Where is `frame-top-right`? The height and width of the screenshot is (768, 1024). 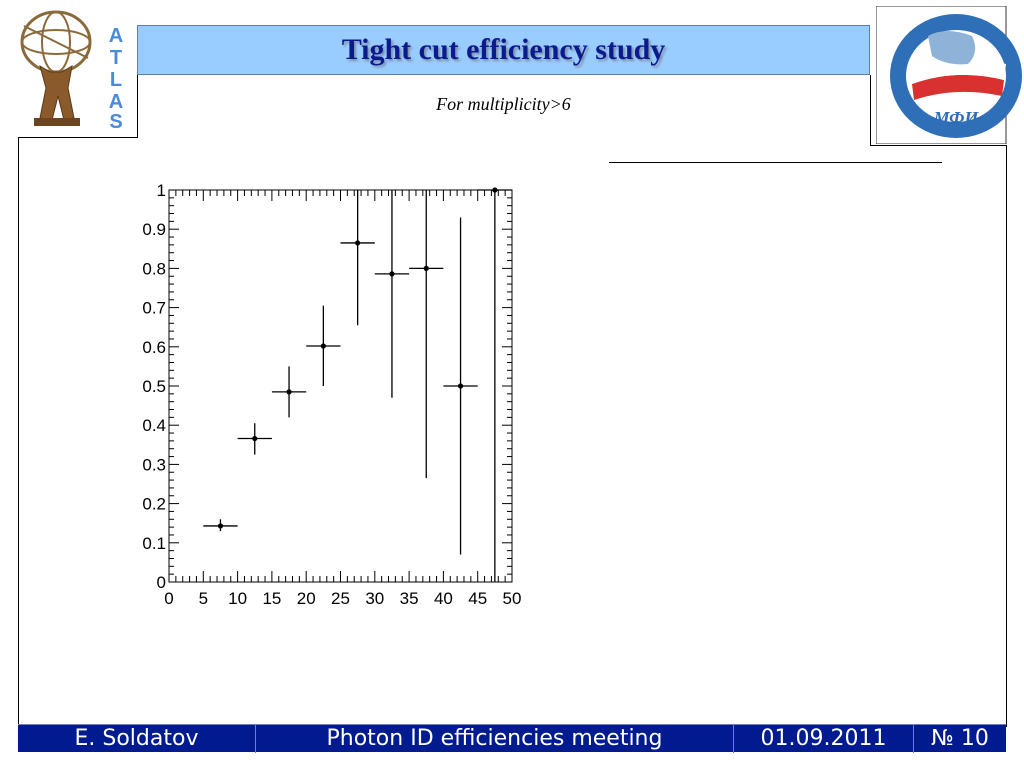
frame-top-right is located at coordinates (938, 145).